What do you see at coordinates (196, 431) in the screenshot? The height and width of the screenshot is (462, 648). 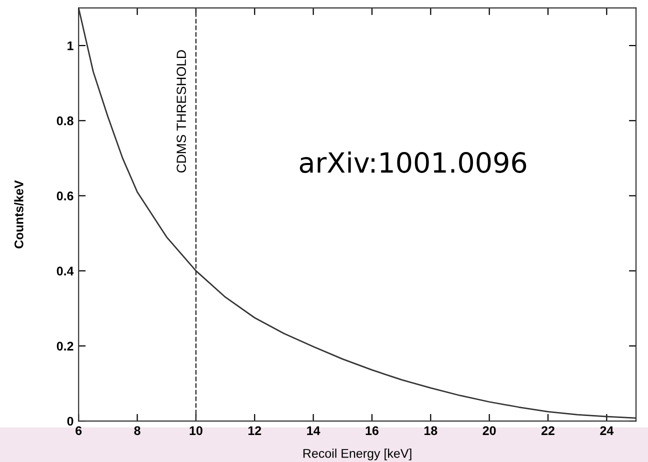 I see `x-tick-label: 10` at bounding box center [196, 431].